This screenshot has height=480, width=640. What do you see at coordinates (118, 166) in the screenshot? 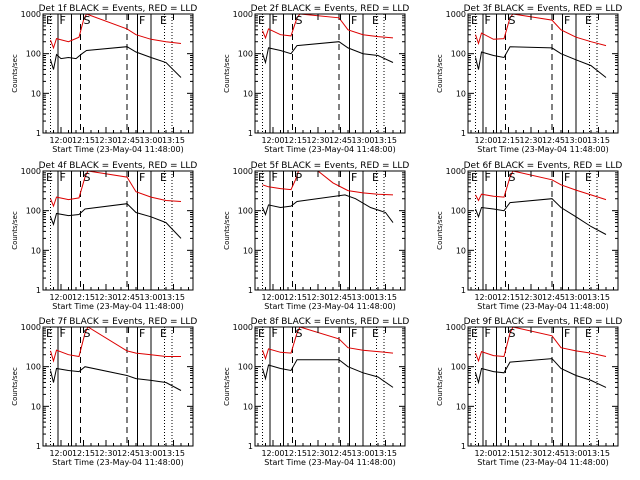
I see `panel-title: Det 4f BLACK = Events, RED = LLD` at bounding box center [118, 166].